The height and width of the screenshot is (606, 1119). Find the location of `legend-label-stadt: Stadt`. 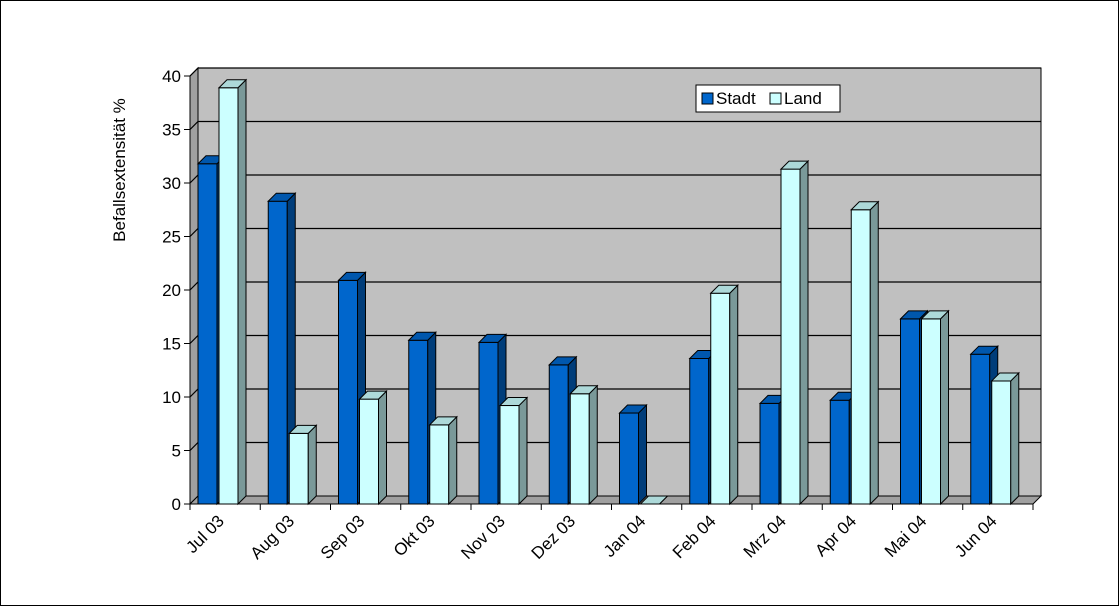

legend-label-stadt: Stadt is located at coordinates (736, 98).